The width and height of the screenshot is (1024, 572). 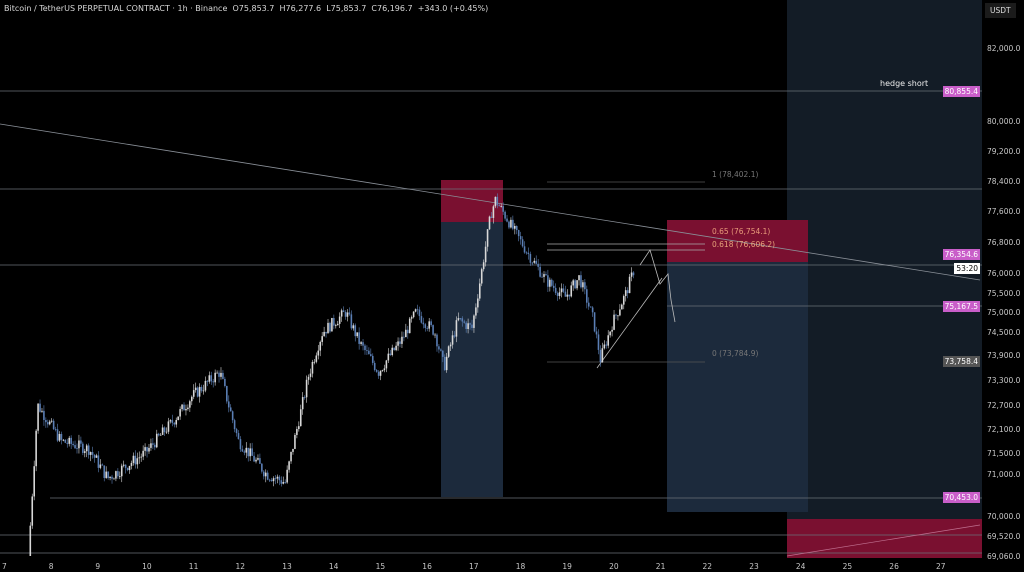 What do you see at coordinates (427, 566) in the screenshot?
I see `x-tick-label: 16` at bounding box center [427, 566].